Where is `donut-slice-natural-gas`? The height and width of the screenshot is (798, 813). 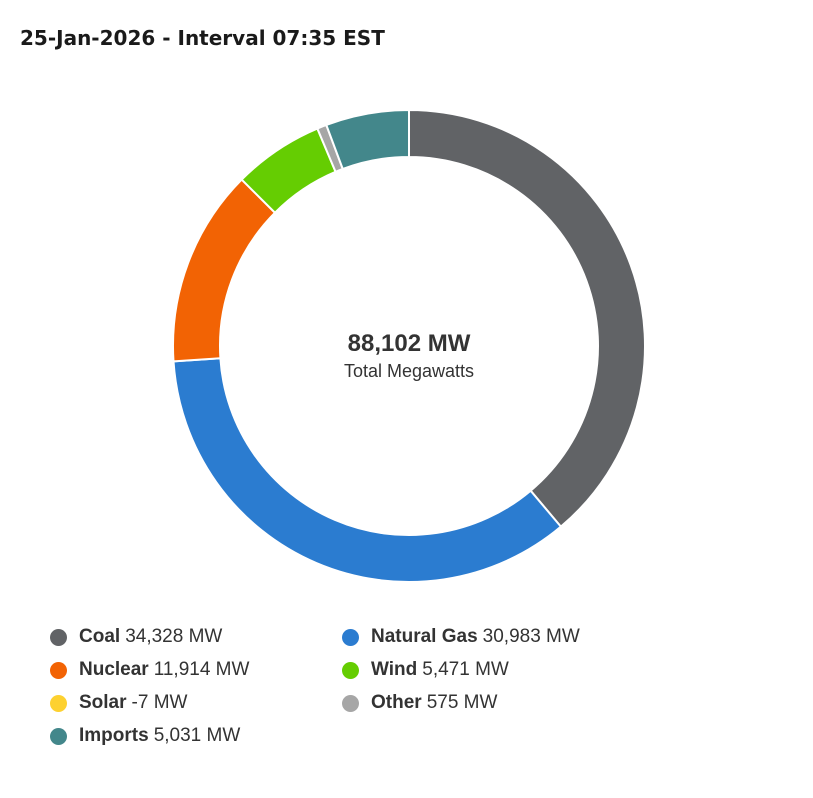 donut-slice-natural-gas is located at coordinates (367, 470).